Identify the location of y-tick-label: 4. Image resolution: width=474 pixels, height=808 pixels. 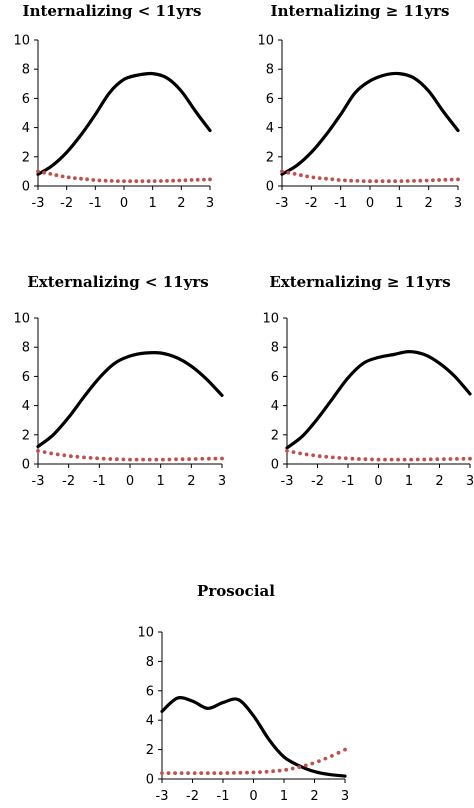
(26, 128).